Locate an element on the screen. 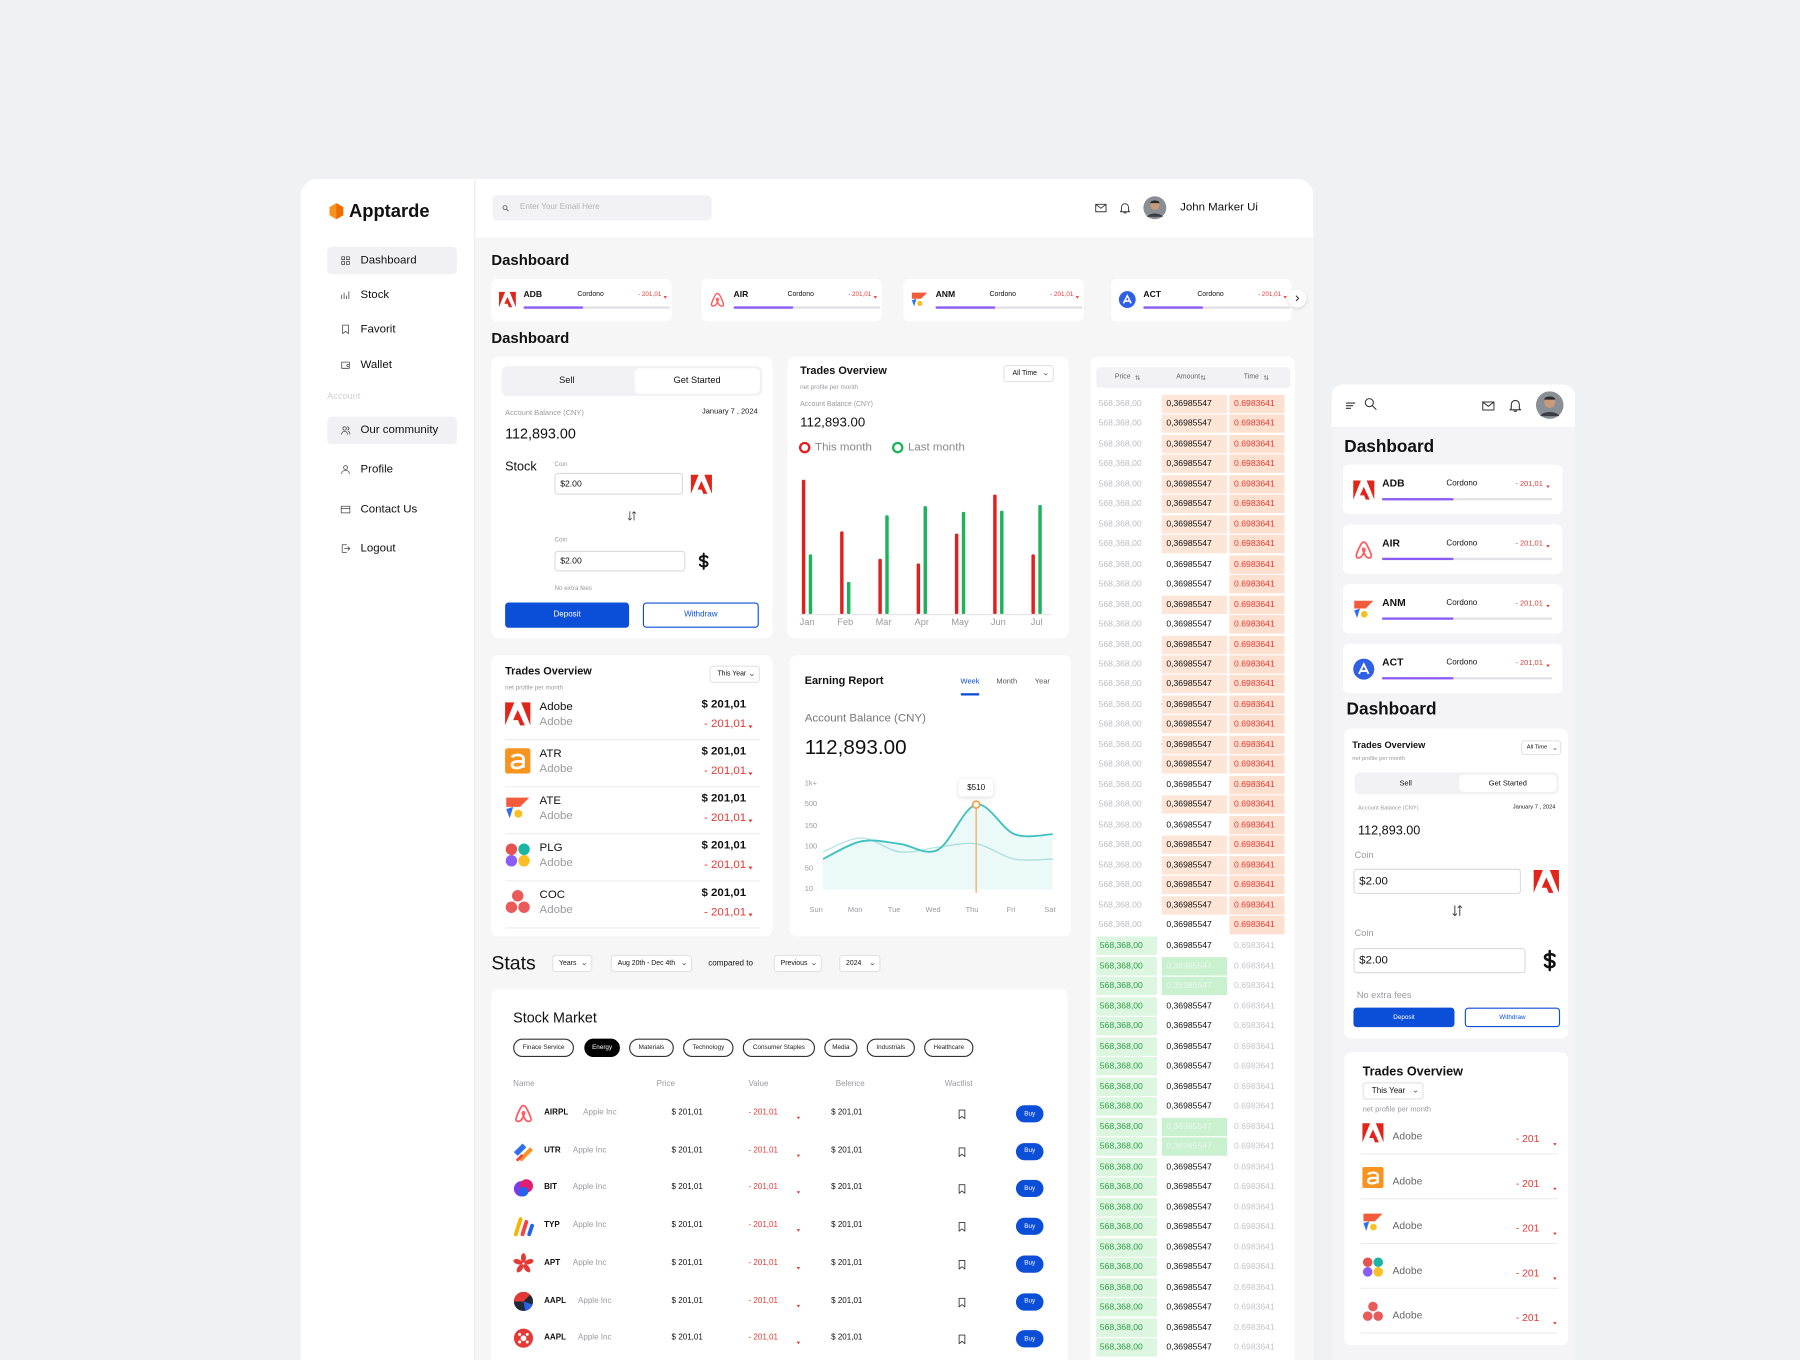 The width and height of the screenshot is (1800, 1360). item-symbol: PLG is located at coordinates (551, 848).